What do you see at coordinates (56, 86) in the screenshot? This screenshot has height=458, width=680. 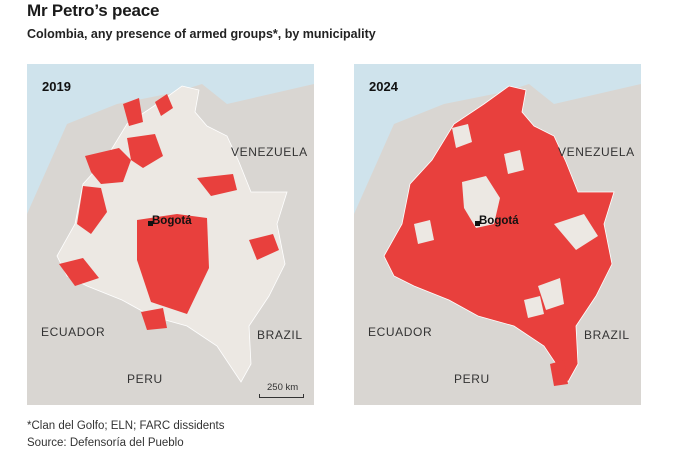 I see `panel-year: 2019` at bounding box center [56, 86].